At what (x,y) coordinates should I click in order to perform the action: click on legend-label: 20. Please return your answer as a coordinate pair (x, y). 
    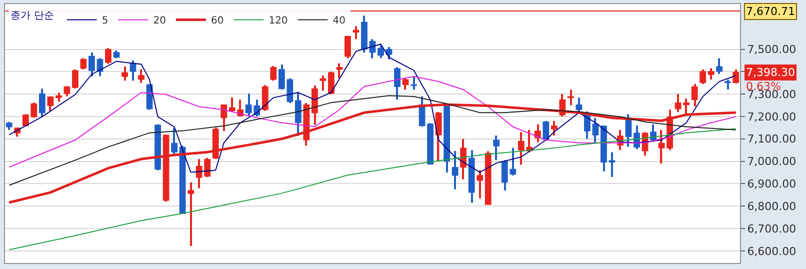
    Looking at the image, I should click on (159, 21).